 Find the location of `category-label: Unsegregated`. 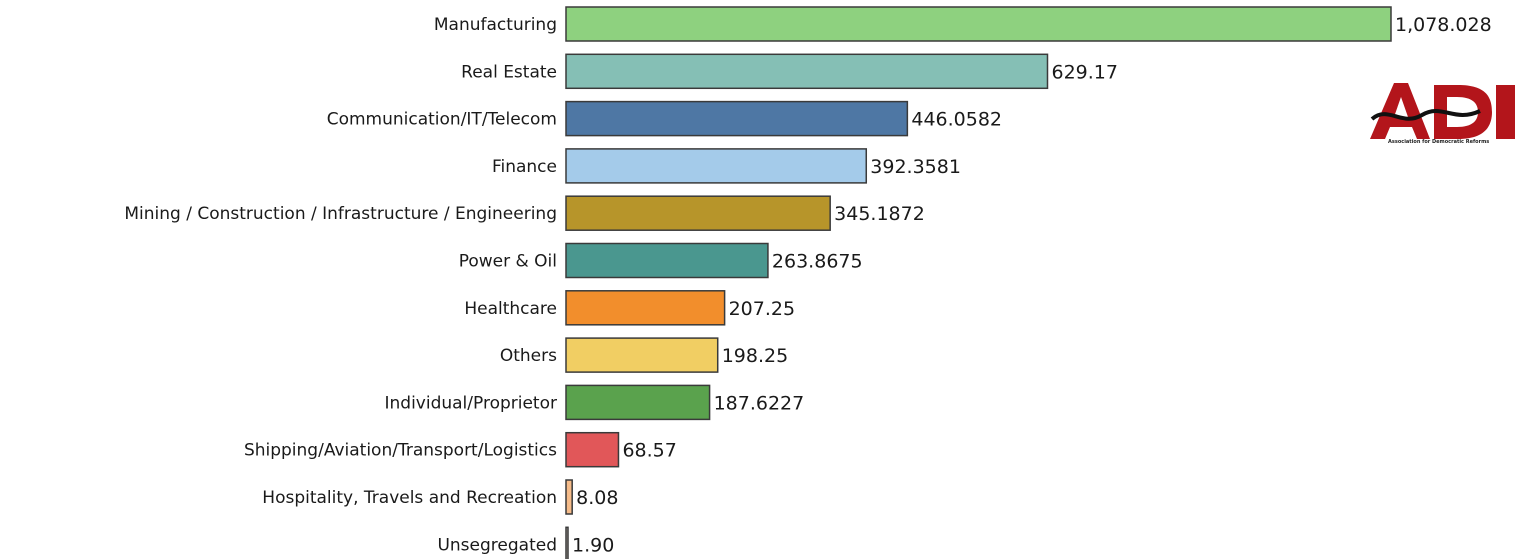

category-label: Unsegregated is located at coordinates (497, 545).